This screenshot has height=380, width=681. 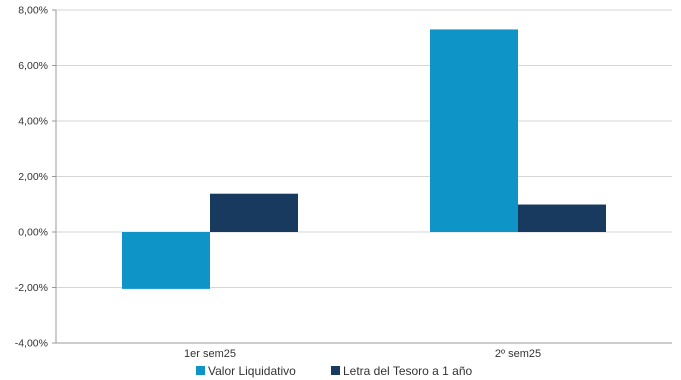 What do you see at coordinates (33, 122) in the screenshot?
I see `y-tick-label: 4,00%` at bounding box center [33, 122].